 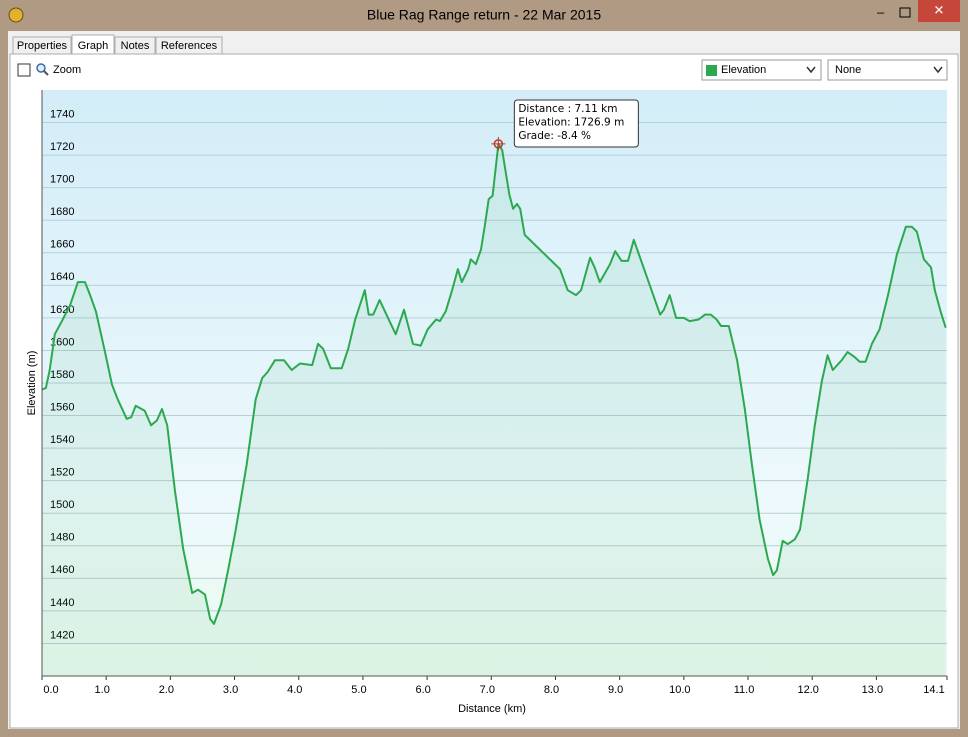 I want to click on y-tick-label: 1540, so click(x=62, y=440).